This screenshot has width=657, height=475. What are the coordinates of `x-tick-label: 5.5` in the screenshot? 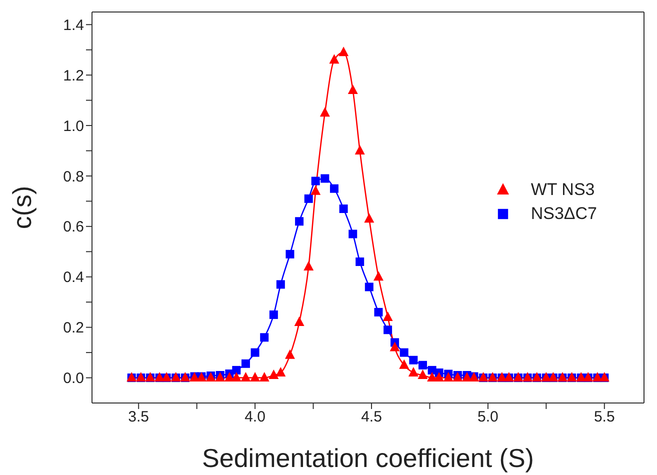 It's located at (604, 417).